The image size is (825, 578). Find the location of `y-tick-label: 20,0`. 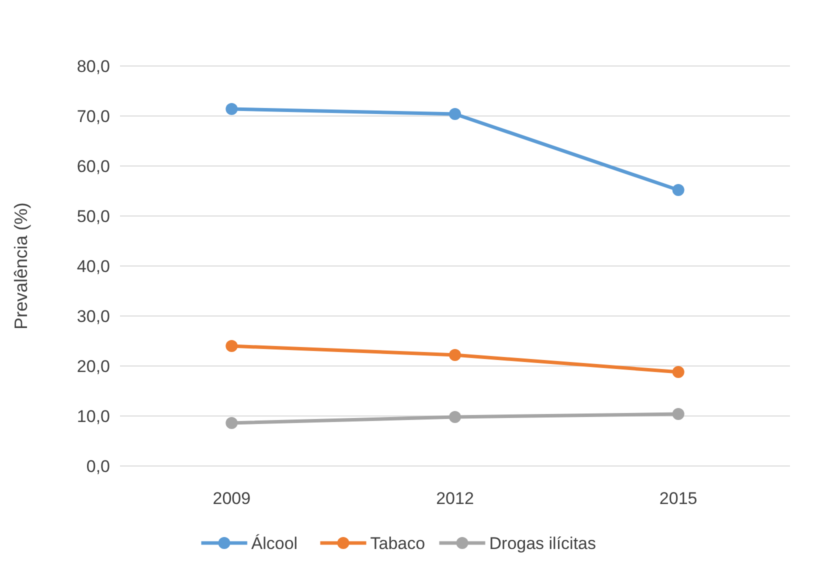

y-tick-label: 20,0 is located at coordinates (93, 366).